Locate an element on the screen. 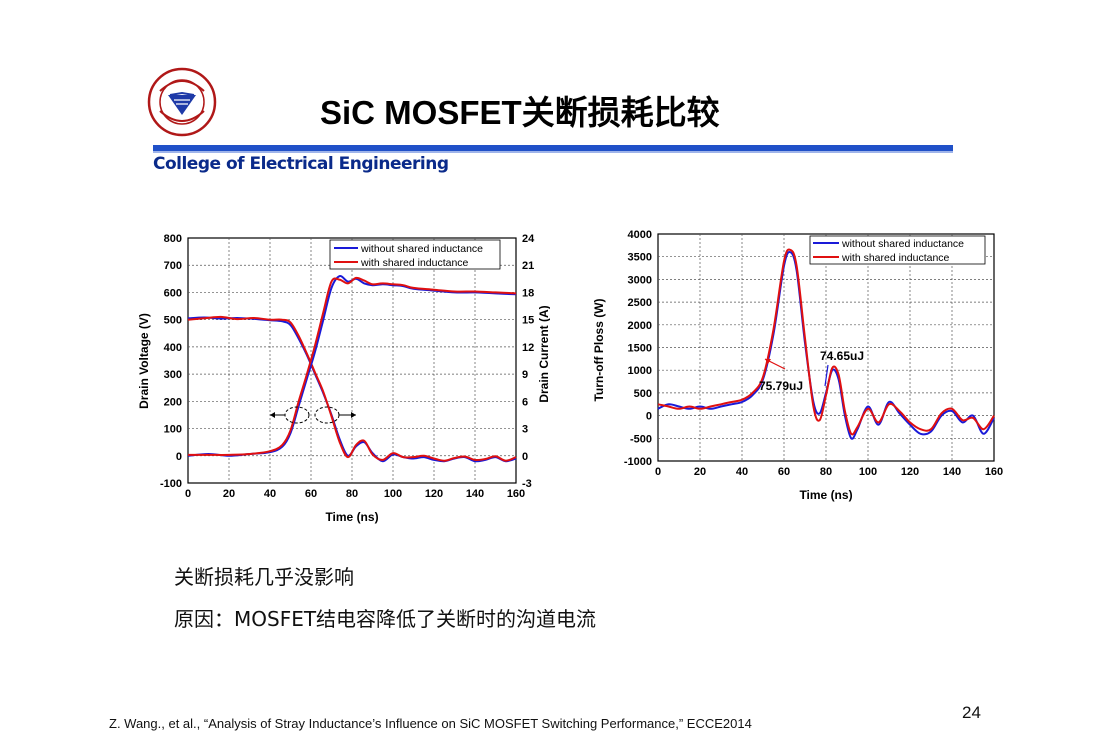  y-right-tick-label: 24 is located at coordinates (528, 239).